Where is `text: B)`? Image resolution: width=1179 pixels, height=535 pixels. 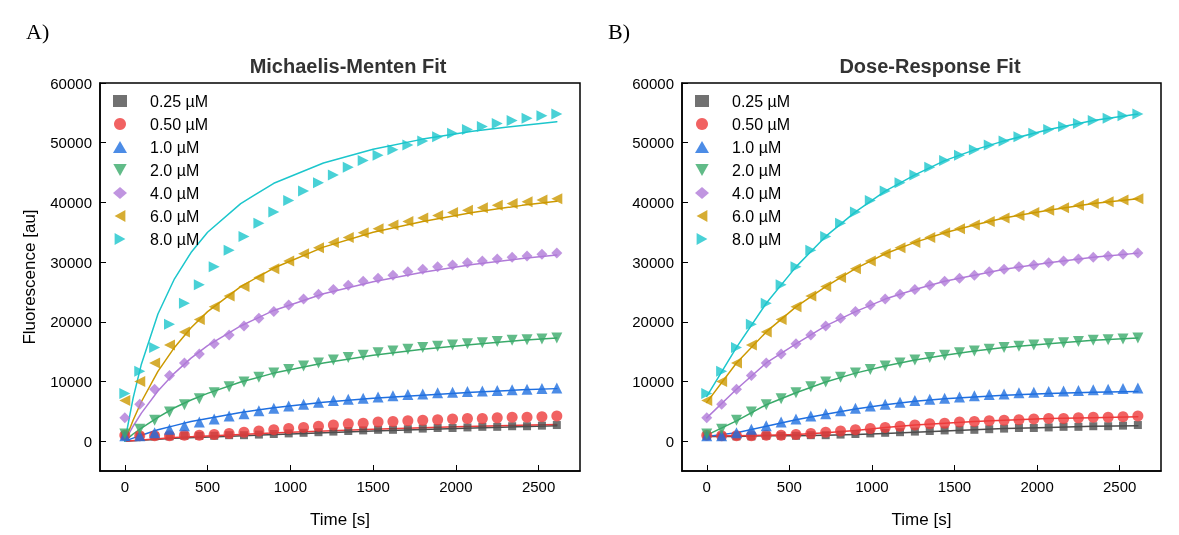
text: B) is located at coordinates (619, 31).